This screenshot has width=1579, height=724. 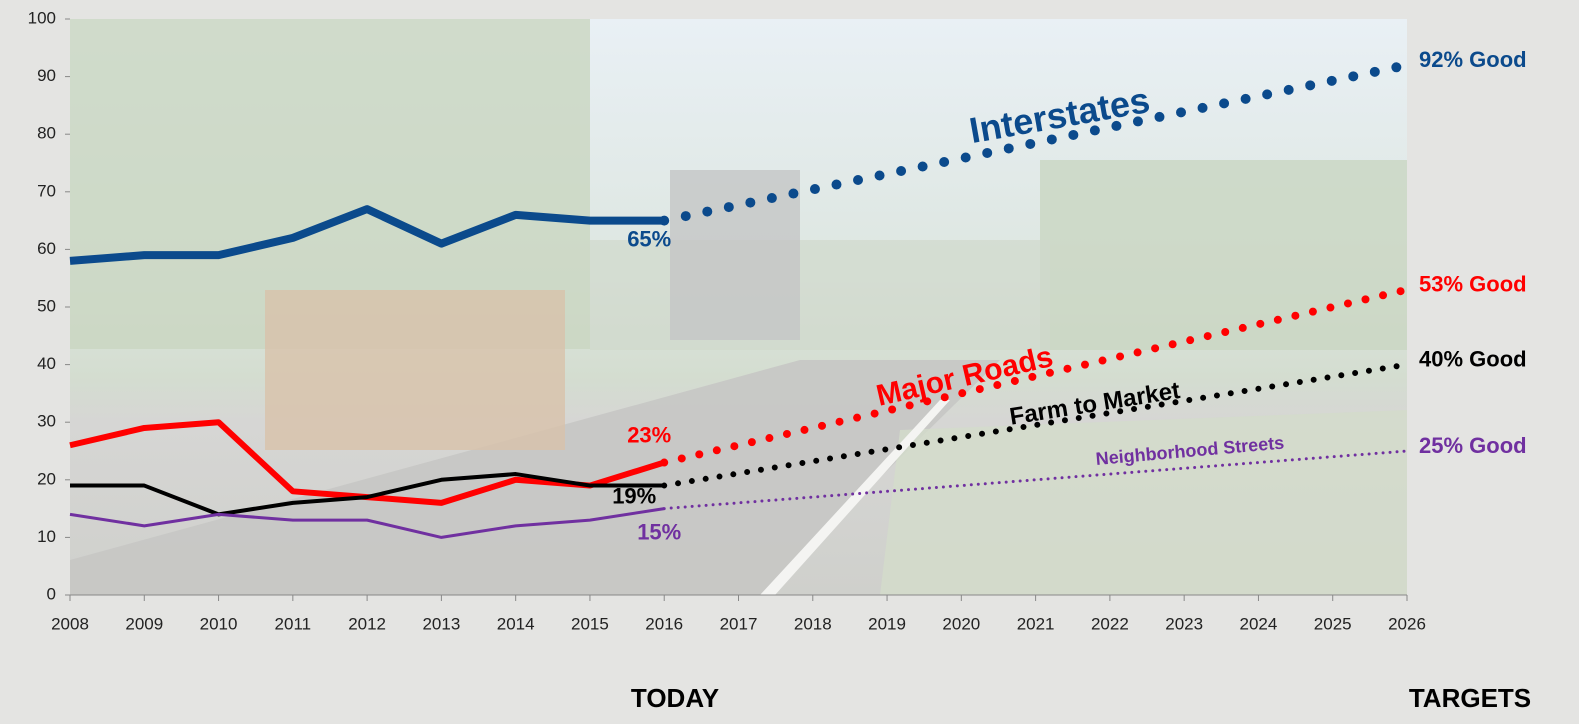 I want to click on x-tick-label: 2015, so click(x=590, y=623).